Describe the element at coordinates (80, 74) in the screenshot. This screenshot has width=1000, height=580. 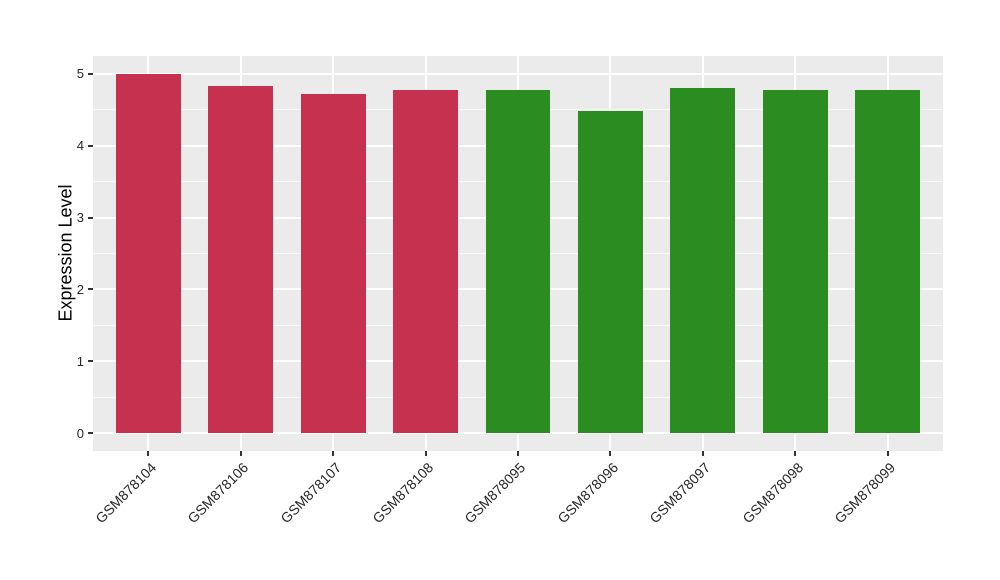
I see `y-axis-tick-label: 5` at that location.